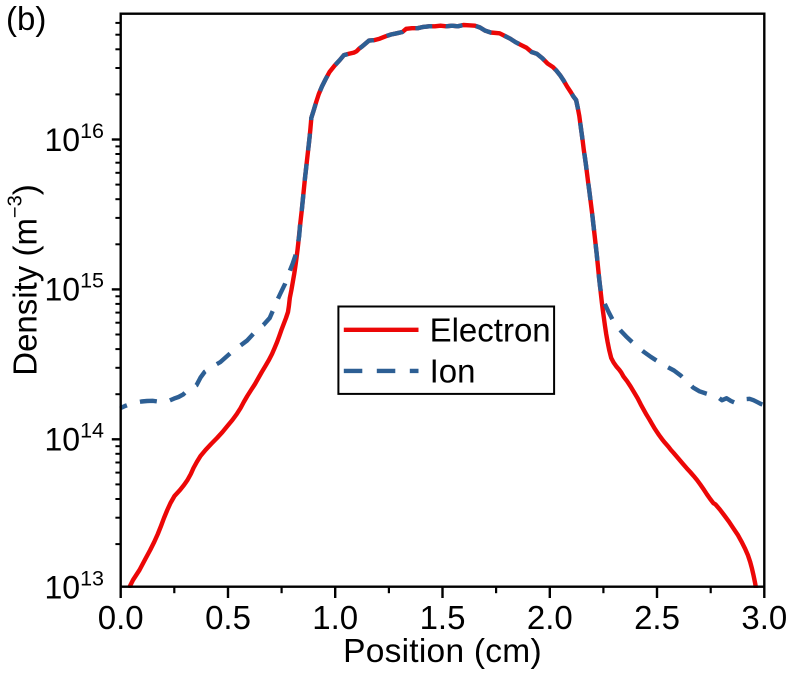 Image resolution: width=787 pixels, height=677 pixels. What do you see at coordinates (74, 438) in the screenshot?
I see `svg-text: 1014` at bounding box center [74, 438].